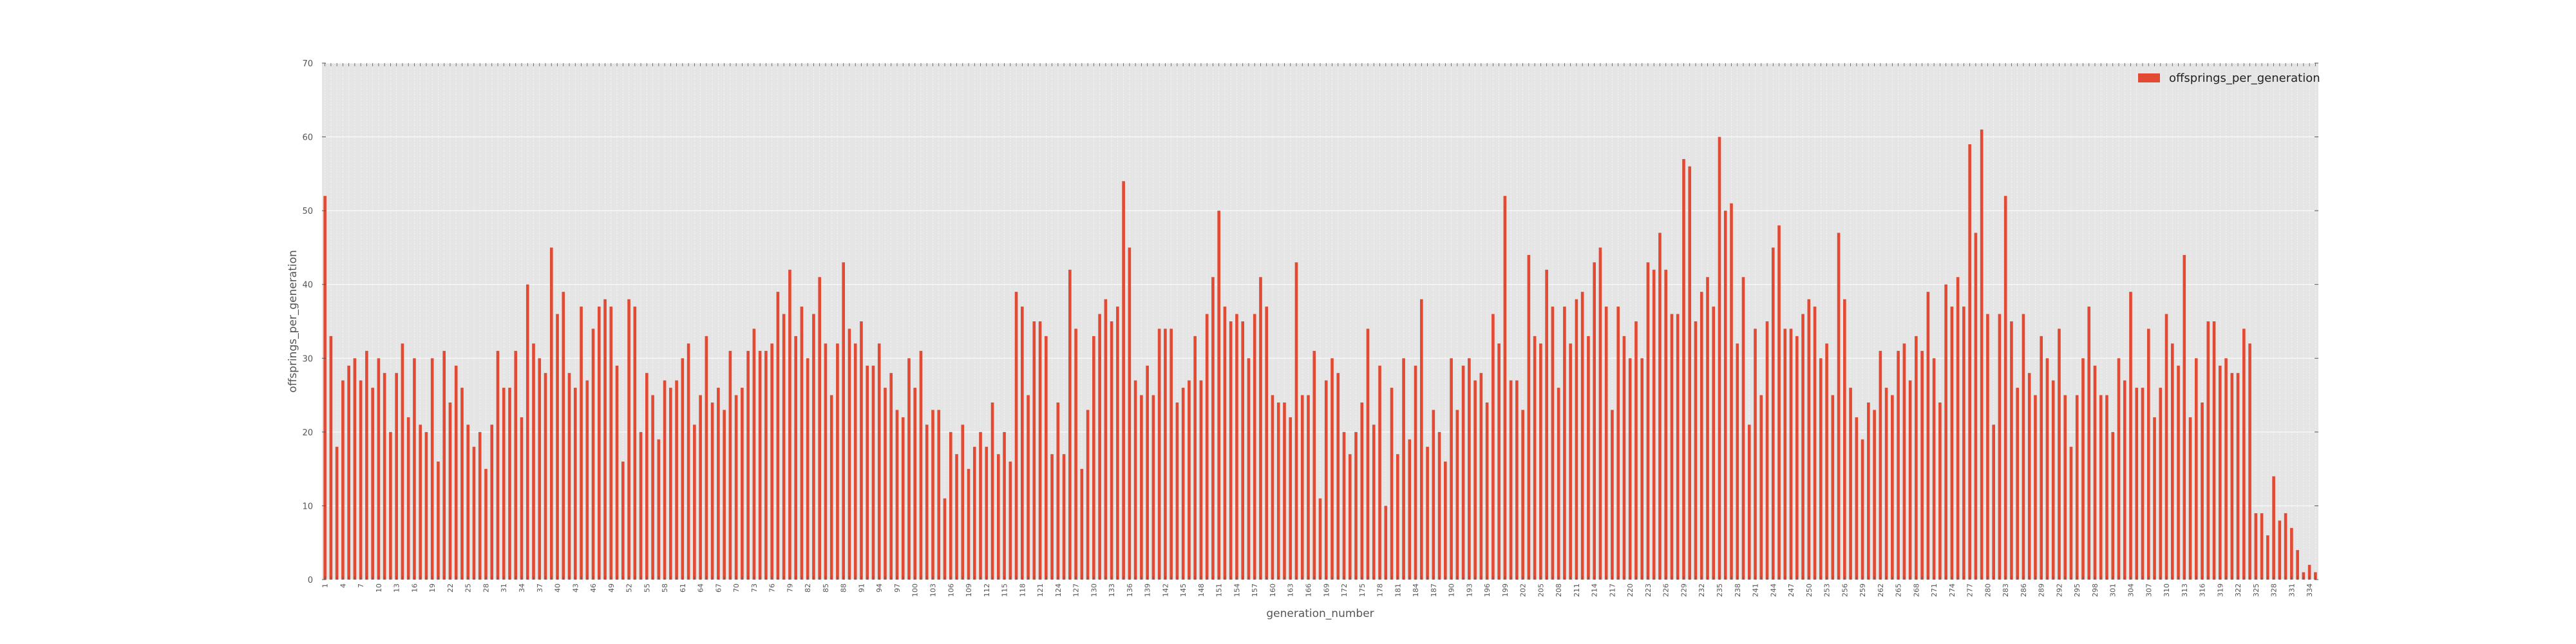 The height and width of the screenshot is (644, 2576). I want to click on x-tick-label: 115, so click(1005, 590).